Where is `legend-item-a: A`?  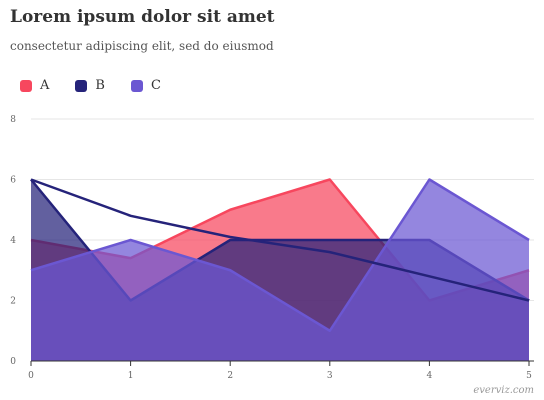
legend-item-a: A is located at coordinates (34, 85).